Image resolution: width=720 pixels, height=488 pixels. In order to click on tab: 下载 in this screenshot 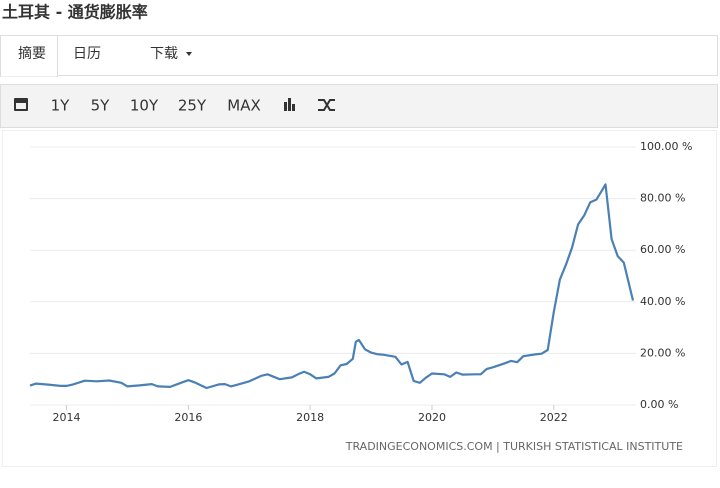, I will do `click(164, 54)`.